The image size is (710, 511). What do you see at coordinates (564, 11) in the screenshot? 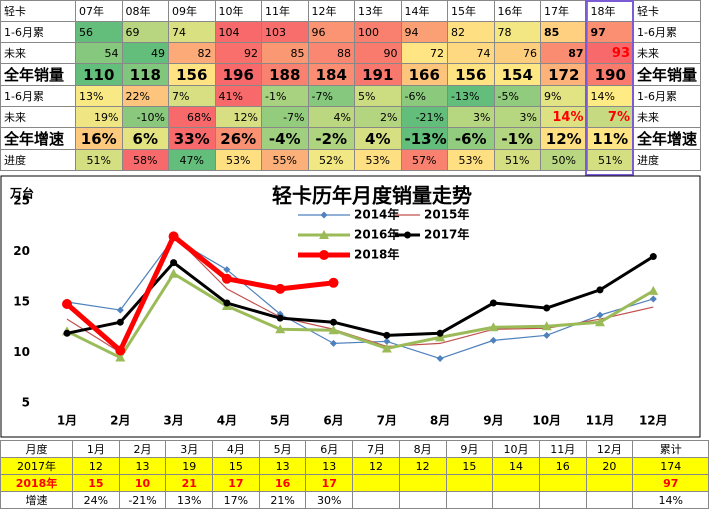
I see `header-cell: 17年` at bounding box center [564, 11].